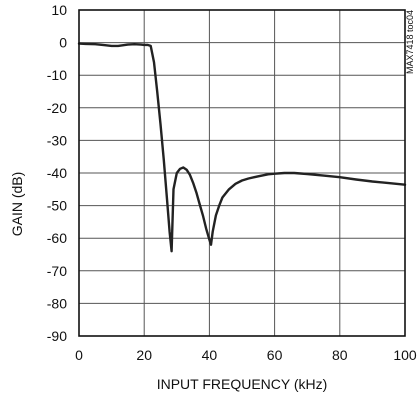 This screenshot has height=403, width=418. I want to click on x-tick-label: 60, so click(275, 355).